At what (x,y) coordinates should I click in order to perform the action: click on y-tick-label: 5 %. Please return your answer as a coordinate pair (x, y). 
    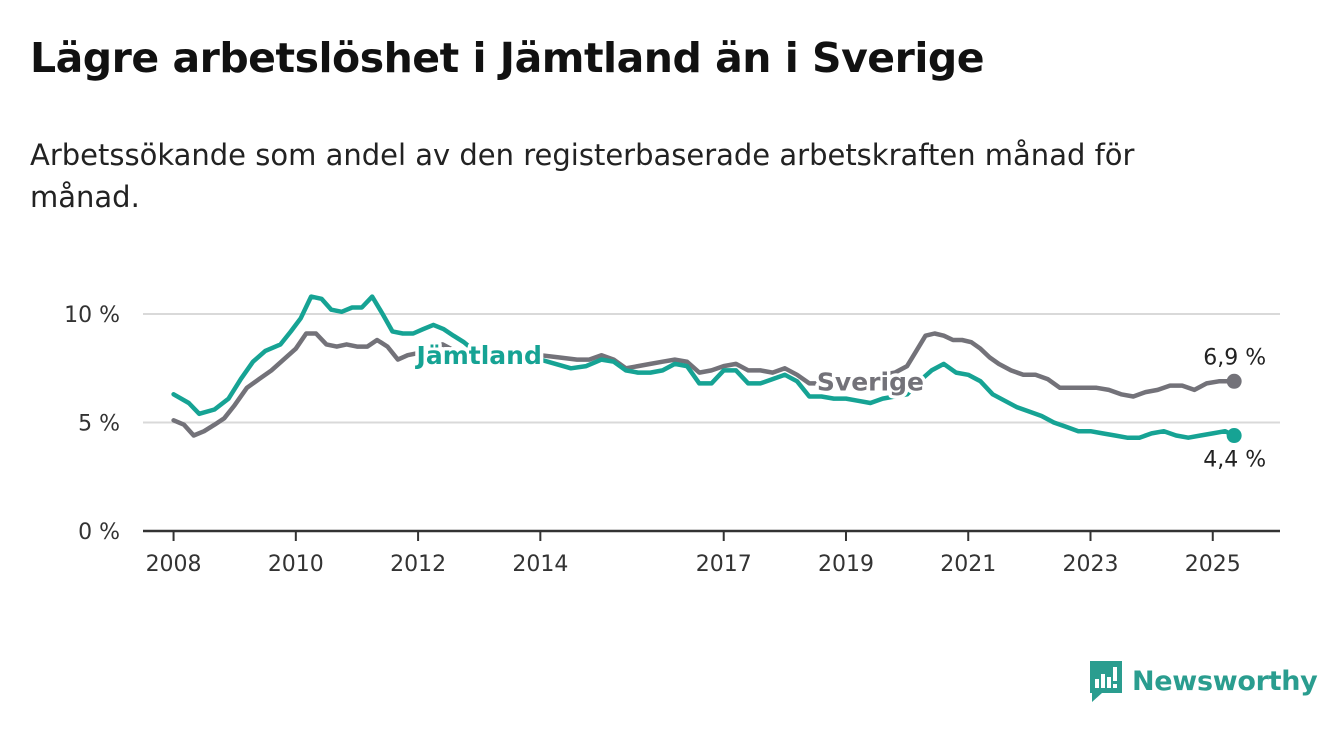
    Looking at the image, I should click on (99, 424).